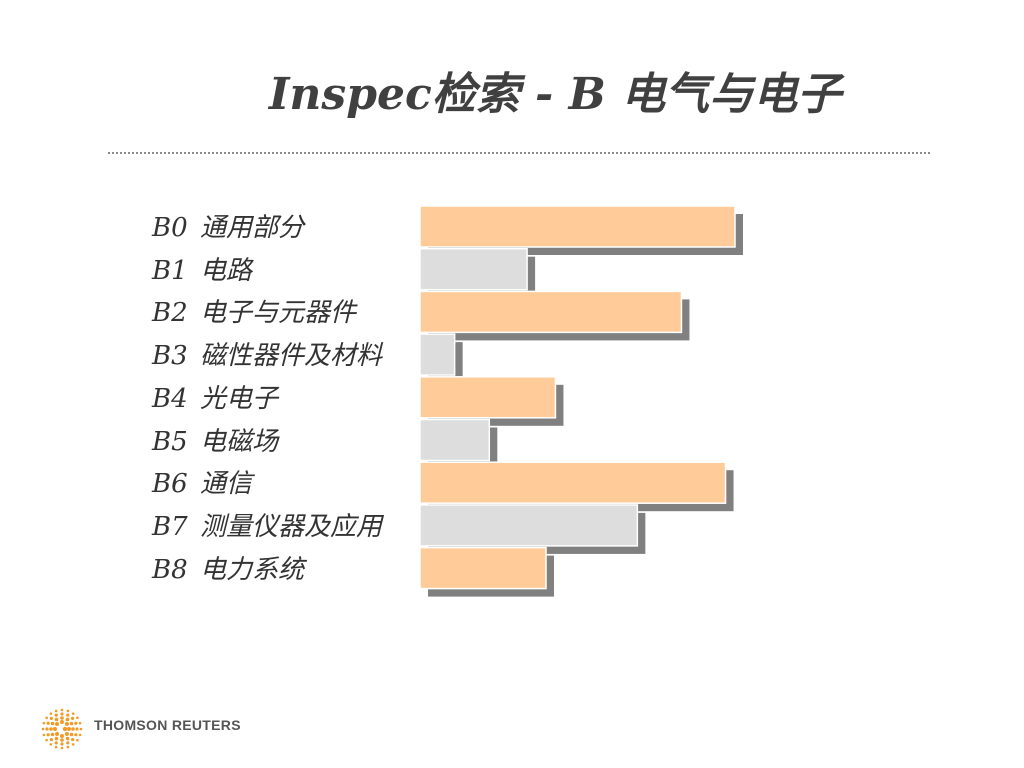 The image size is (1024, 768). I want to click on category-name: 电力系统, so click(252, 569).